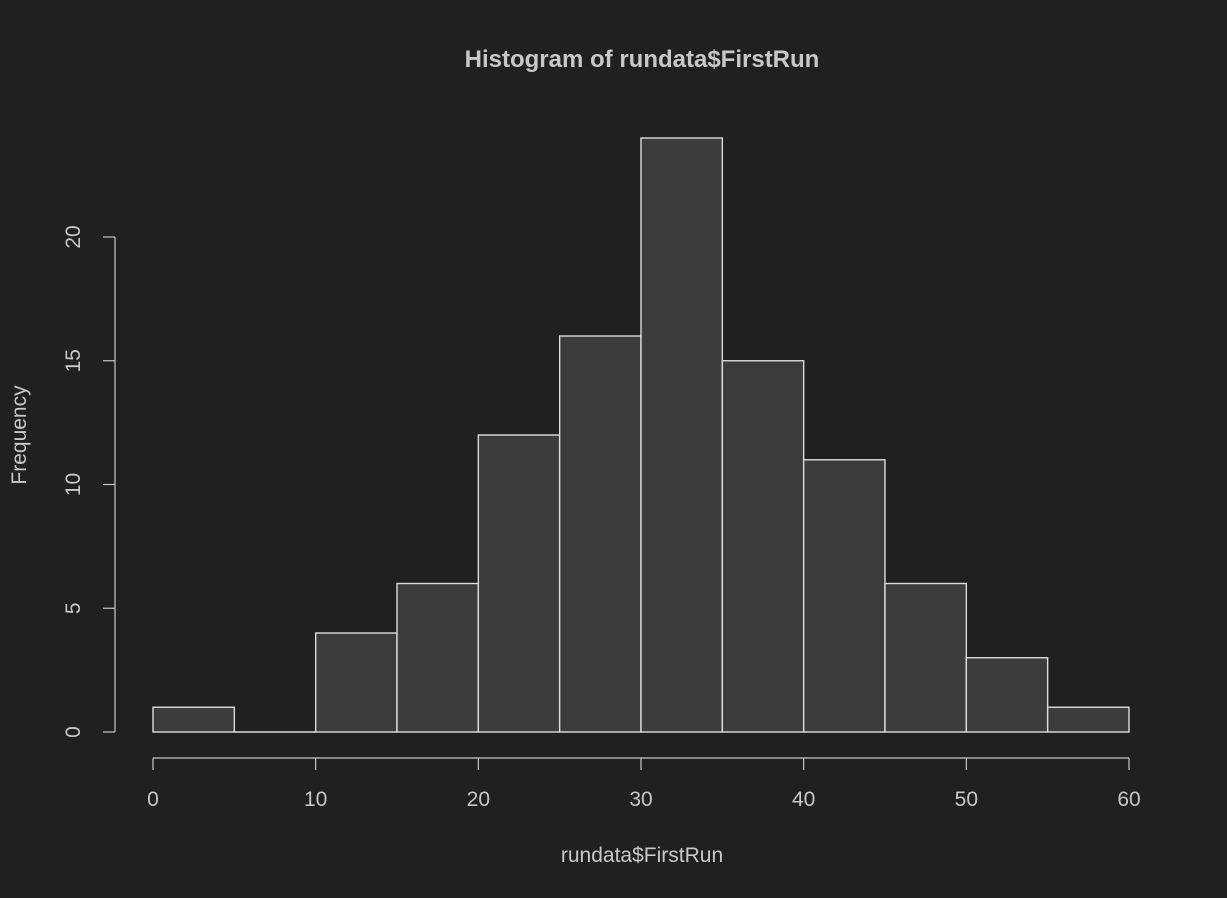 The height and width of the screenshot is (898, 1227). Describe the element at coordinates (73, 484) in the screenshot. I see `y-tick-label-10: 10` at that location.